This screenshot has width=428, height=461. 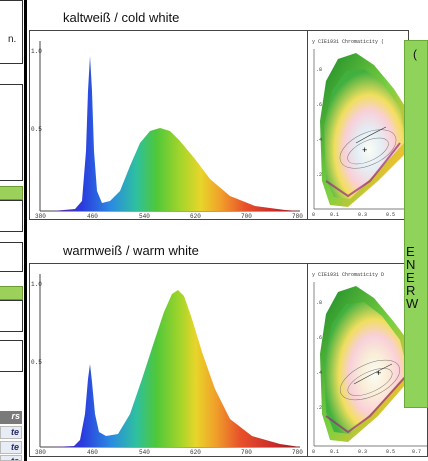 What do you see at coordinates (121, 17) in the screenshot?
I see `caption-cold-white: kaltweiß / cold white` at bounding box center [121, 17].